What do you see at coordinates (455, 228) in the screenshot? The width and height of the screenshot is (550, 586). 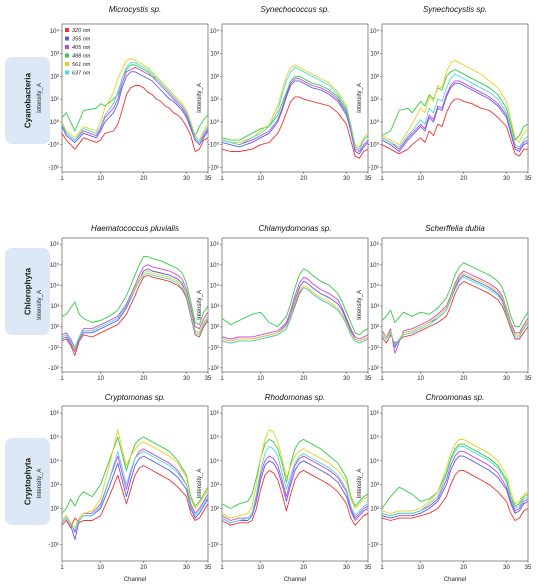 I see `panel-title: Scherffelia dubia` at bounding box center [455, 228].